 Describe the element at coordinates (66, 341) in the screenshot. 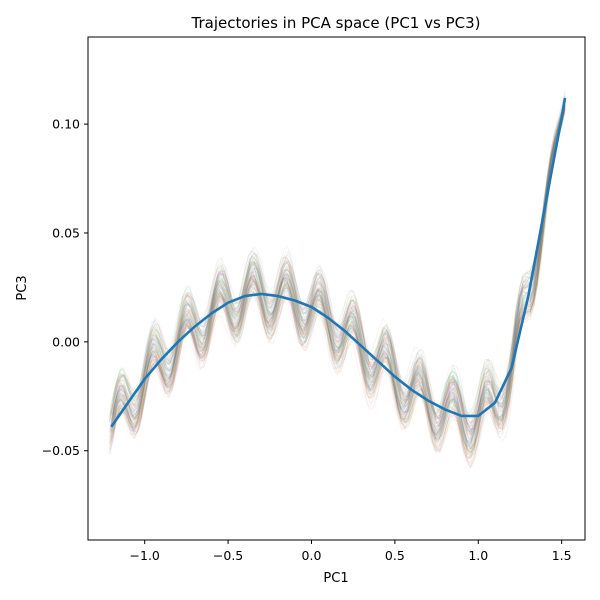

I see `y-tick-label: 0.00` at that location.